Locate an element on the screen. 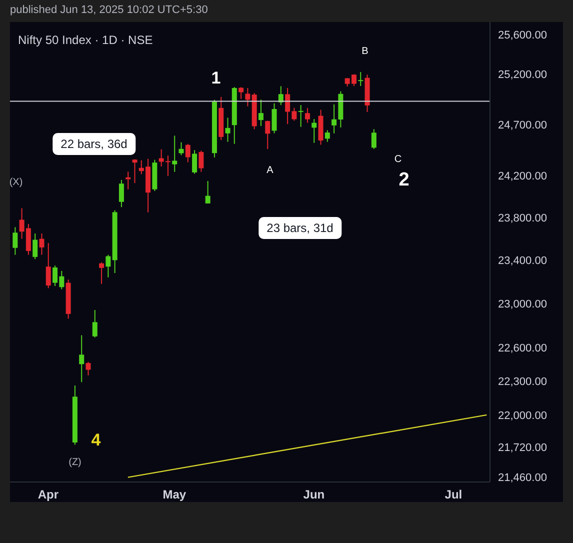 The height and width of the screenshot is (543, 573). annotation: 4 is located at coordinates (96, 440).